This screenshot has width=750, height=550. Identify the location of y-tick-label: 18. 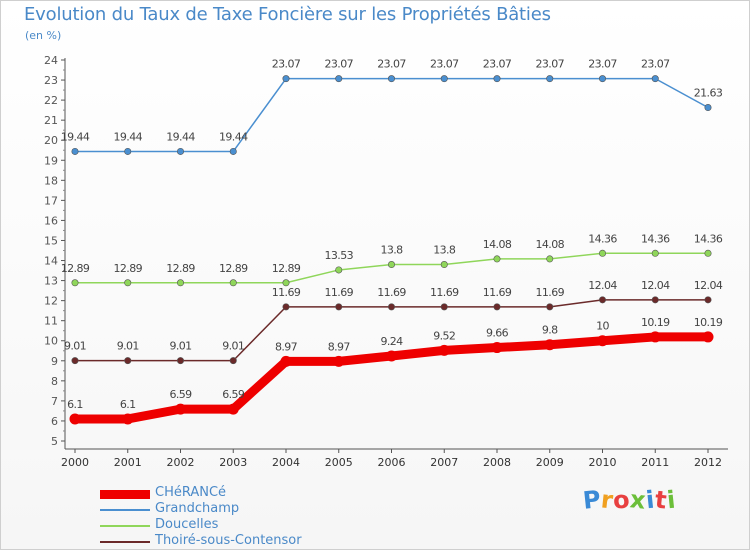
(51, 180).